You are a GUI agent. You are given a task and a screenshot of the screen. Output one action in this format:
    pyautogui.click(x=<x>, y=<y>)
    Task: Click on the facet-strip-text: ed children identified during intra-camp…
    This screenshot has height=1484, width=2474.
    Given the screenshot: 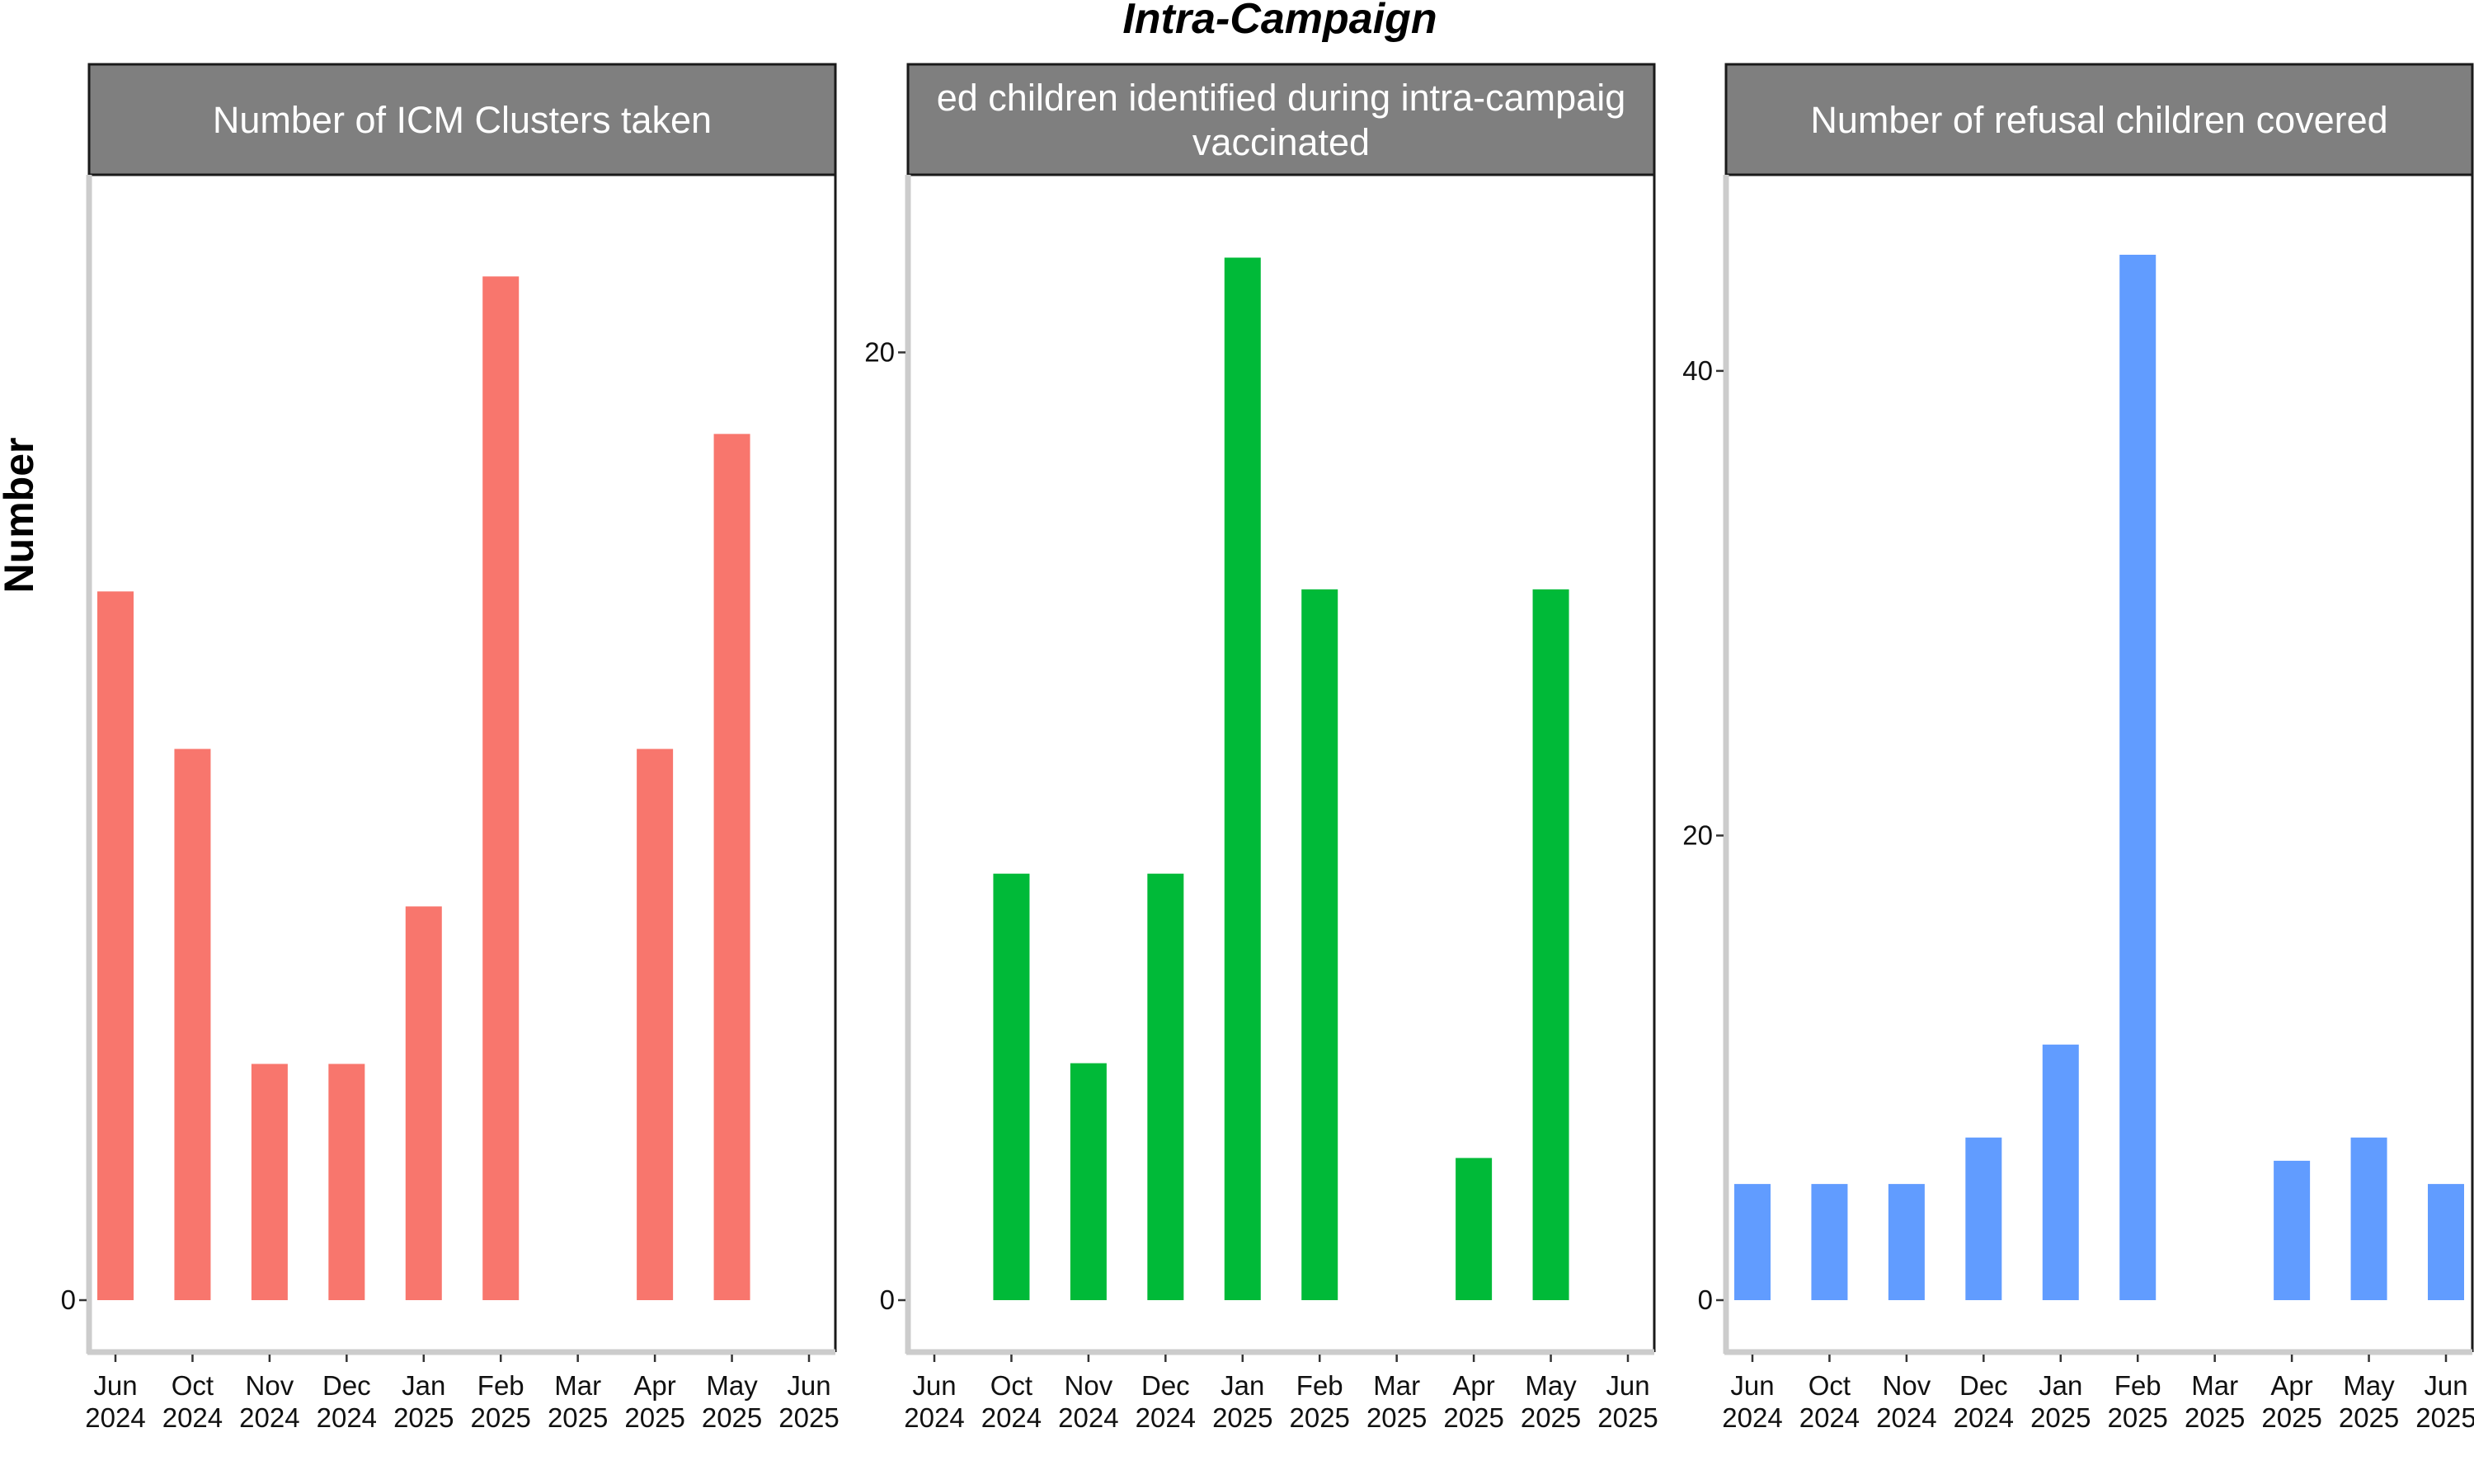 What is the action you would take?
    pyautogui.click(x=1281, y=98)
    